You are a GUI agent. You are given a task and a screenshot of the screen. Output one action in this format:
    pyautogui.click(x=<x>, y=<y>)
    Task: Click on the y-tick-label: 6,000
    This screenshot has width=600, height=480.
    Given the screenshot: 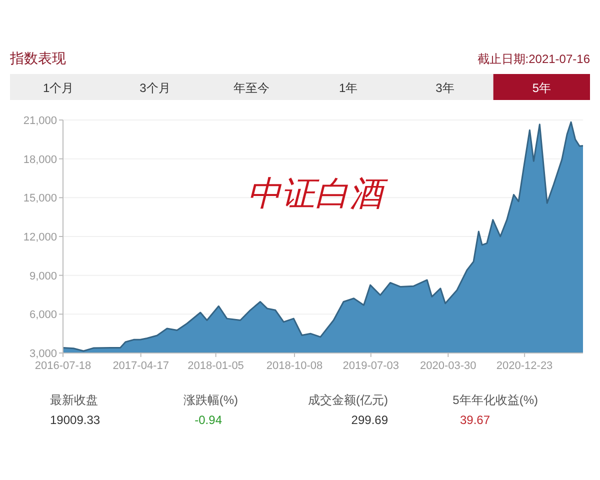 What is the action you would take?
    pyautogui.click(x=43, y=315)
    